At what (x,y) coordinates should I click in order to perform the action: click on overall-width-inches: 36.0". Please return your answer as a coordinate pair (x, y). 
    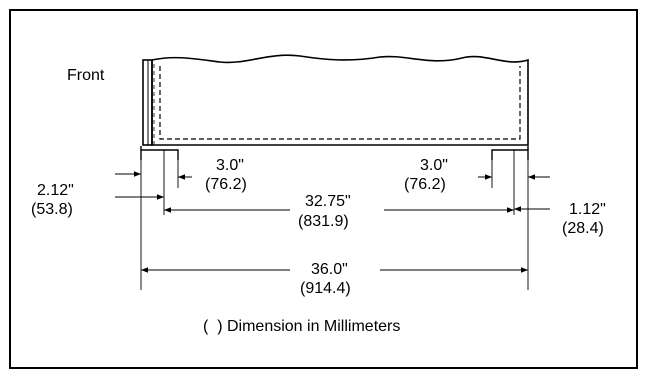
    Looking at the image, I should click on (329, 269).